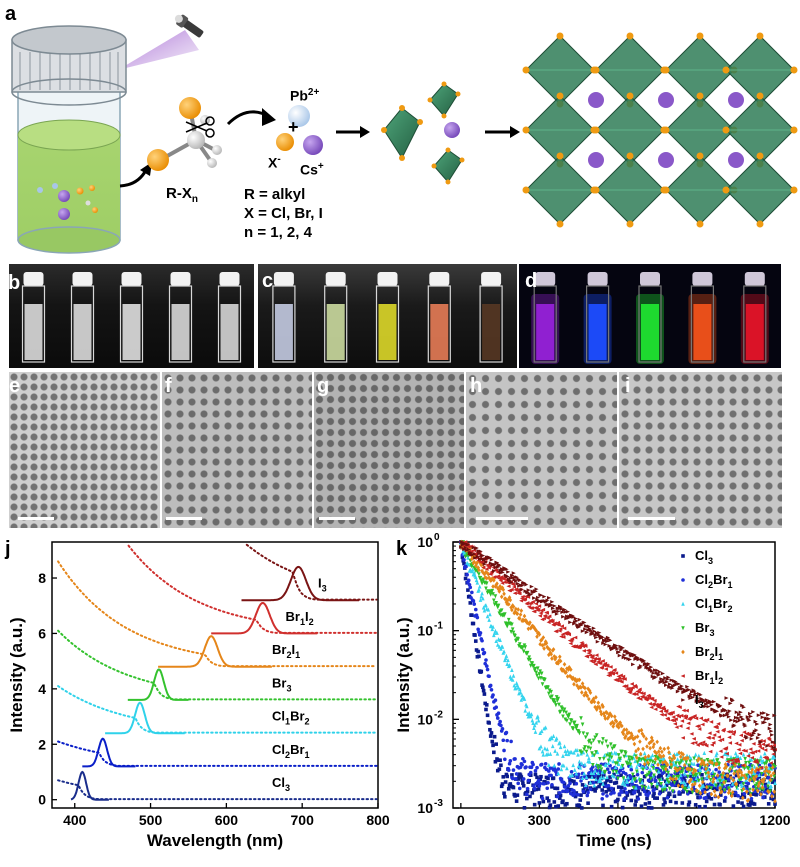  Describe the element at coordinates (184, 134) in the screenshot. I see `alkyl-halide-molecule` at that location.